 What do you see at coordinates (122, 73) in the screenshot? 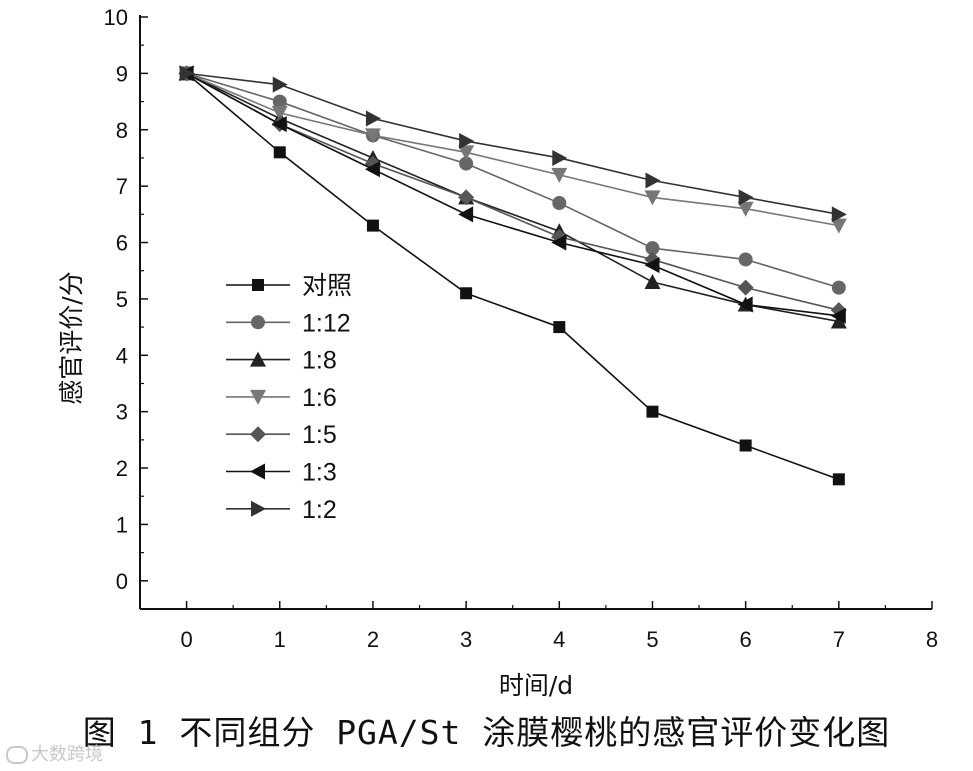
I see `y-tick-label: 9` at bounding box center [122, 73].